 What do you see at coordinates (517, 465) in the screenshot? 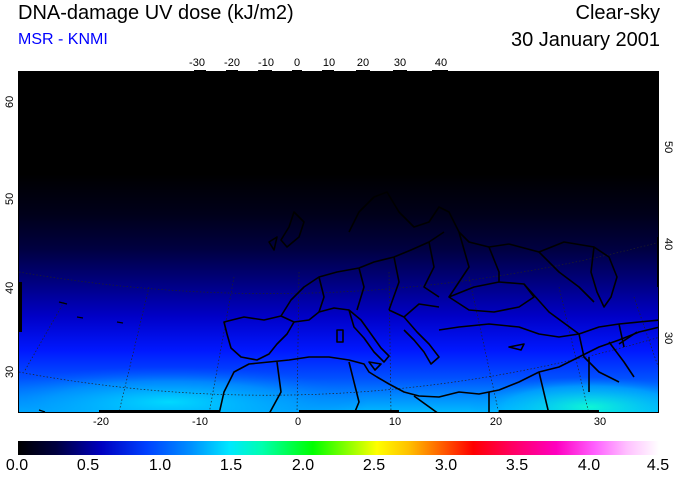
I see `color-scale-label: 3.5` at bounding box center [517, 465].